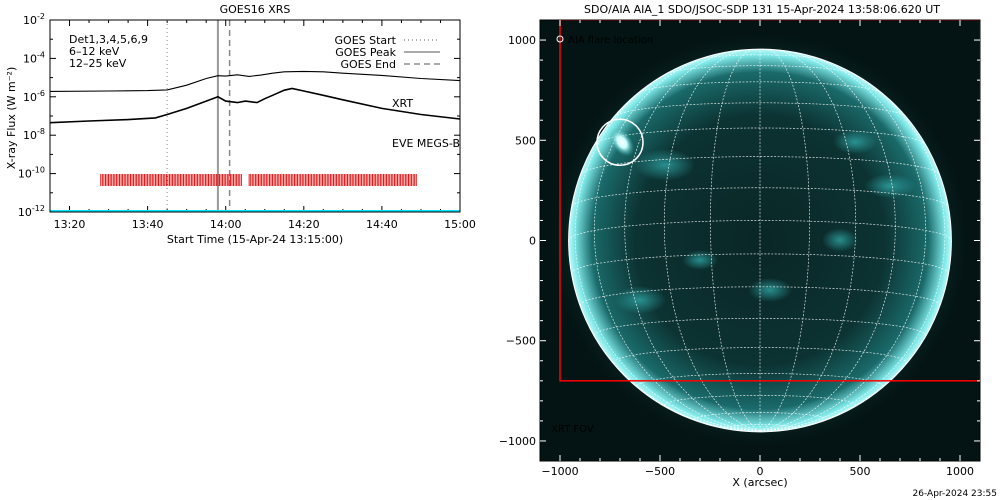 The height and width of the screenshot is (500, 1000). What do you see at coordinates (522, 40) in the screenshot?
I see `aia-y-tick-label: 1000` at bounding box center [522, 40].